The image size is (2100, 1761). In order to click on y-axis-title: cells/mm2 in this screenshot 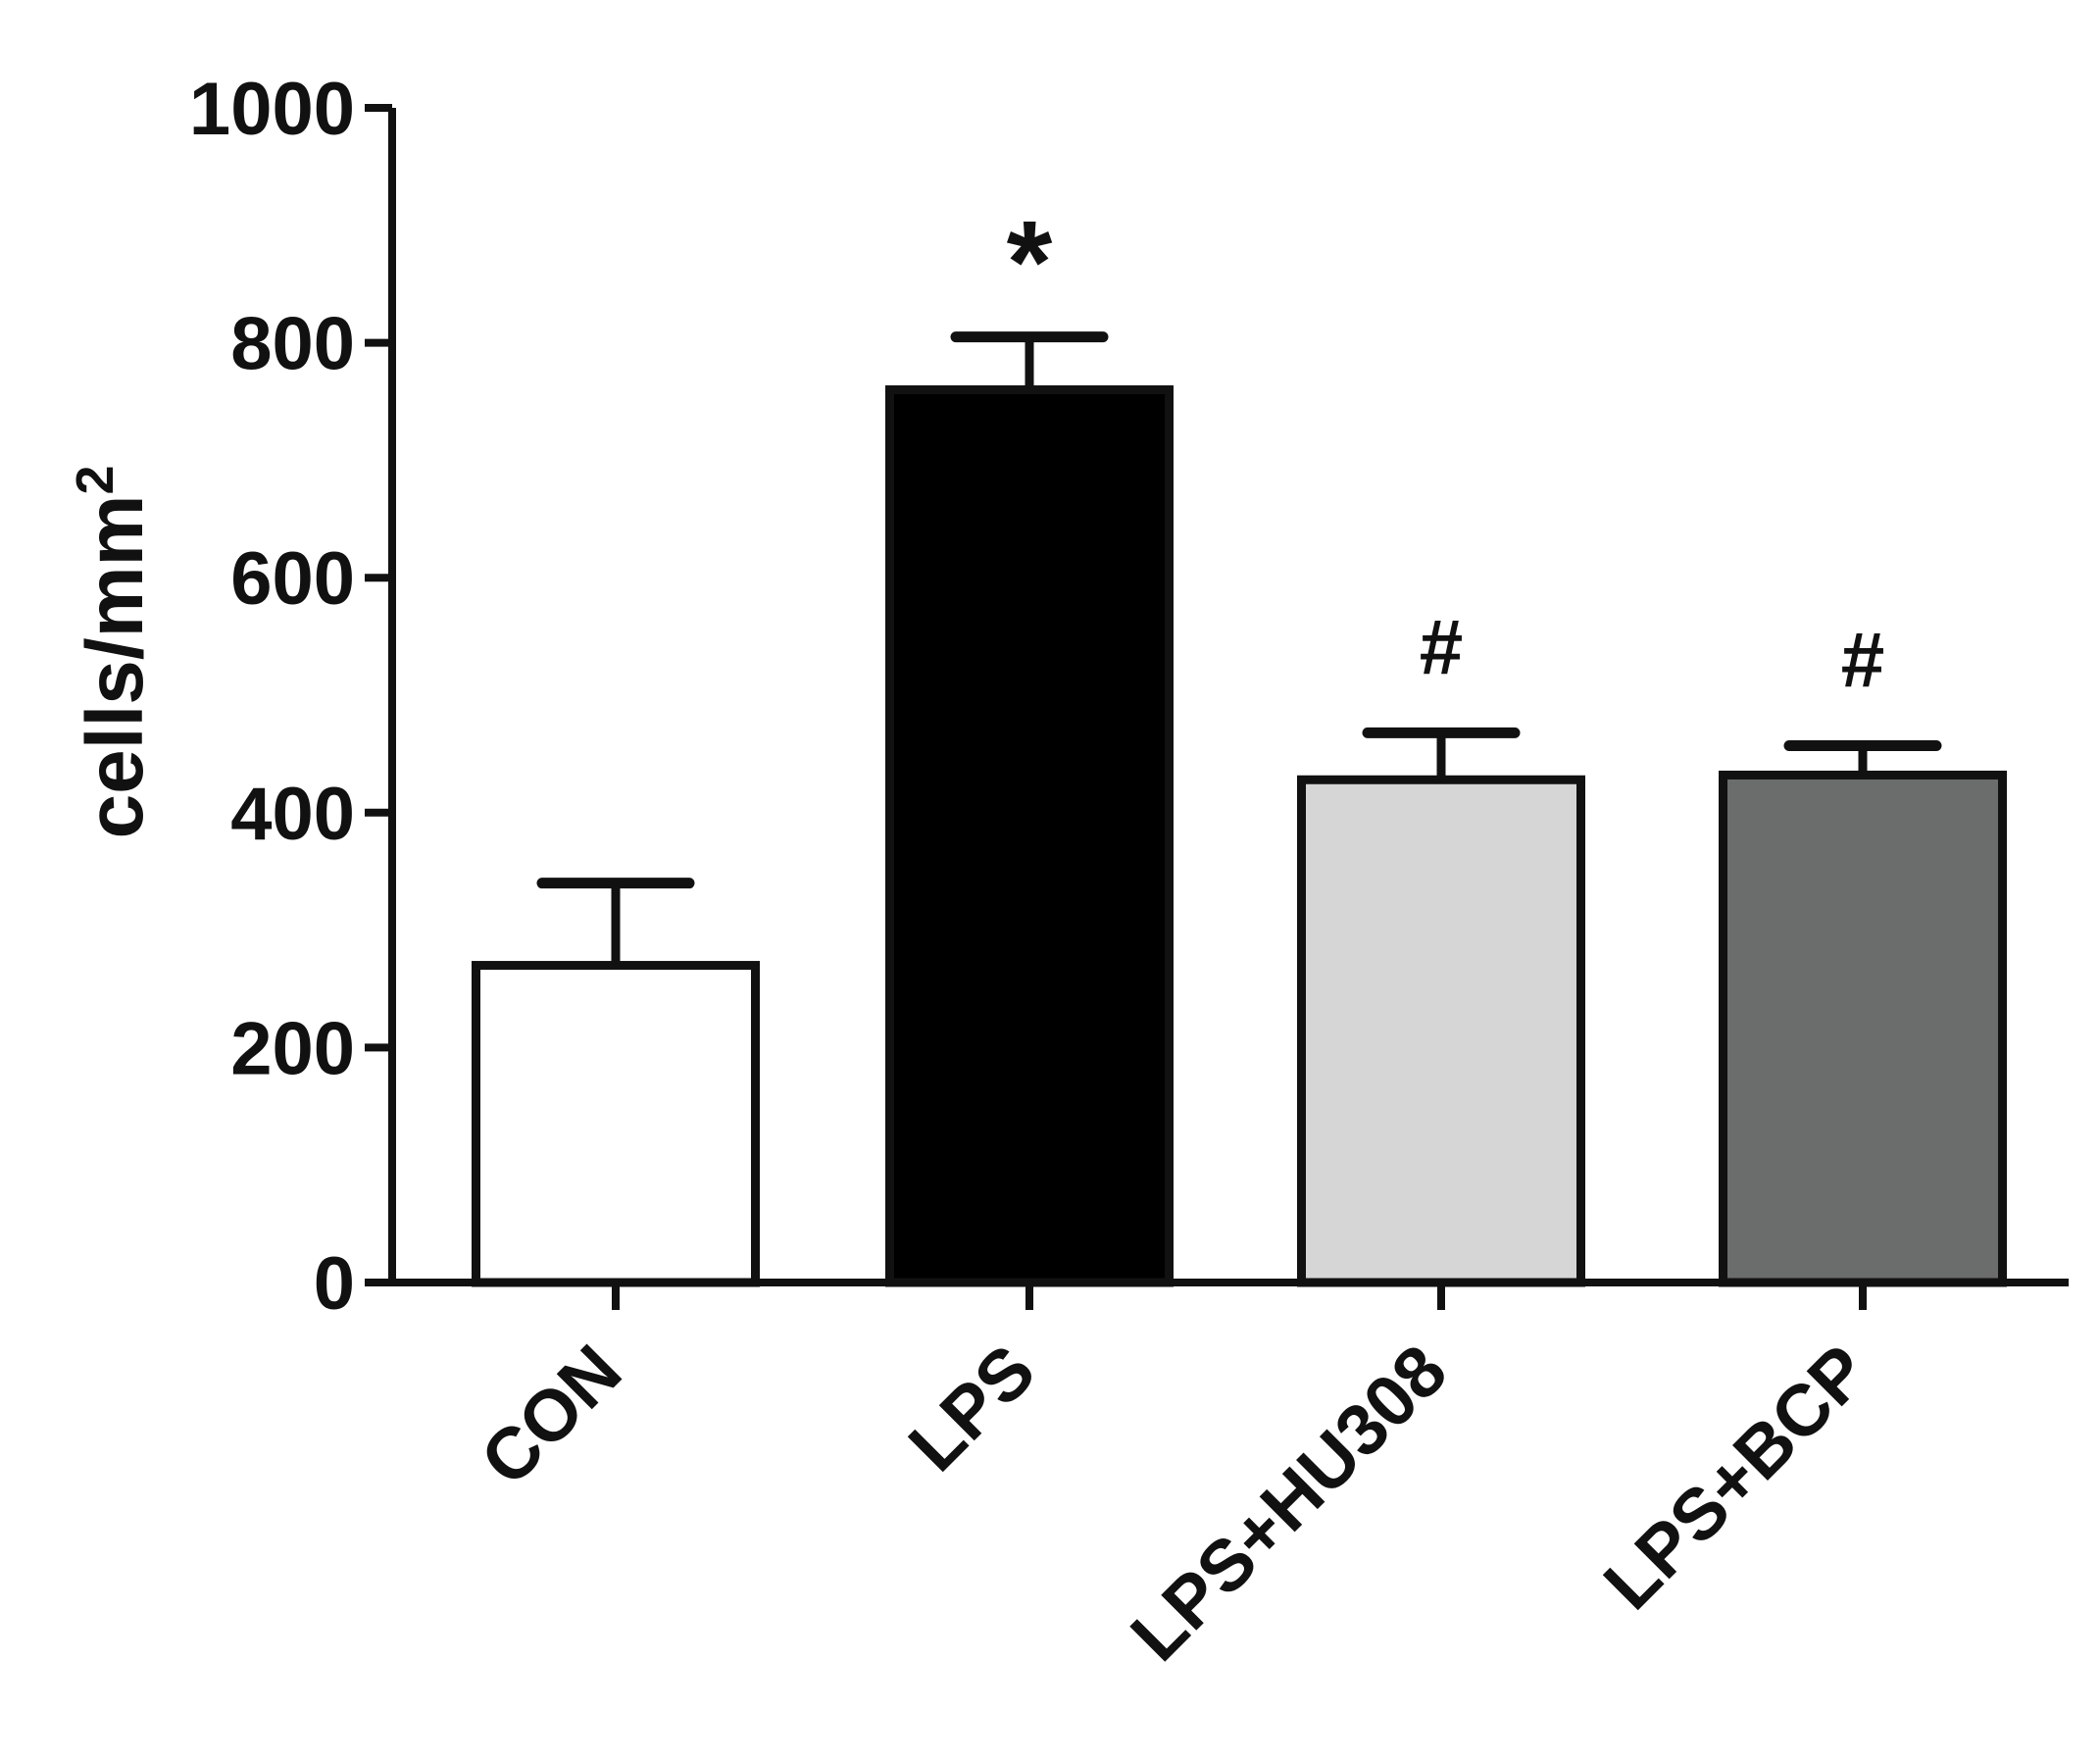, I will do `click(113, 651)`.